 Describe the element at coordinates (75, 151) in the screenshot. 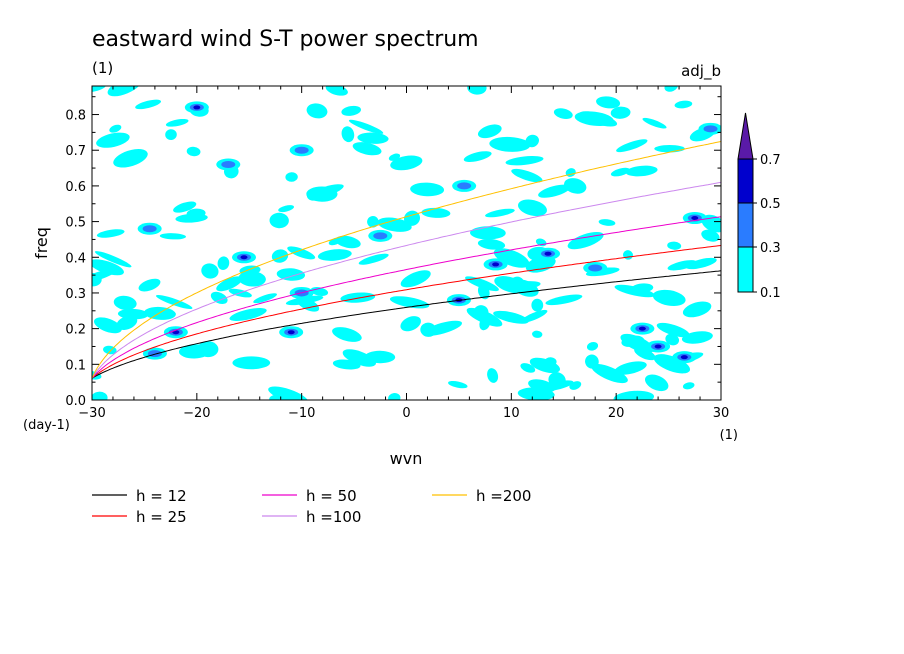

I see `y-tick-label: 0.7` at that location.